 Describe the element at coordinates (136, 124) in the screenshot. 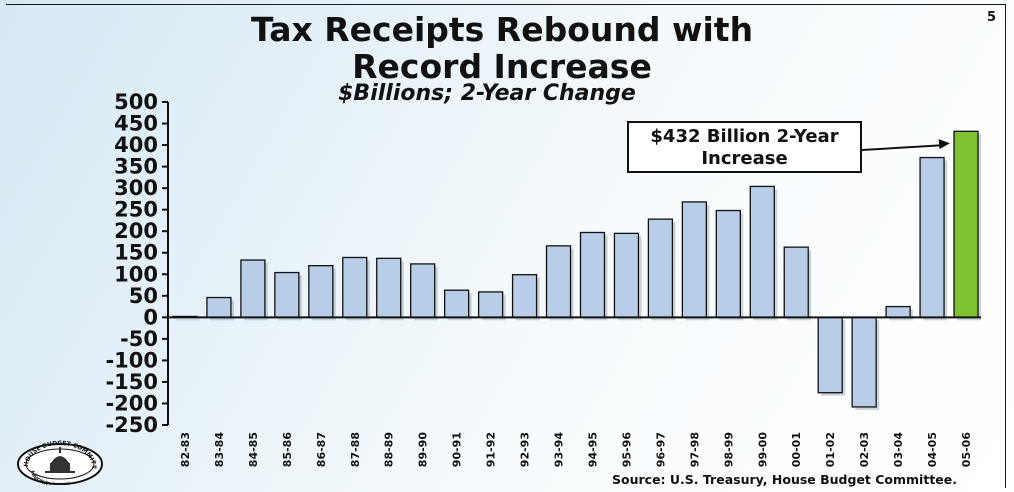

I see `y-tick-label: 450` at that location.